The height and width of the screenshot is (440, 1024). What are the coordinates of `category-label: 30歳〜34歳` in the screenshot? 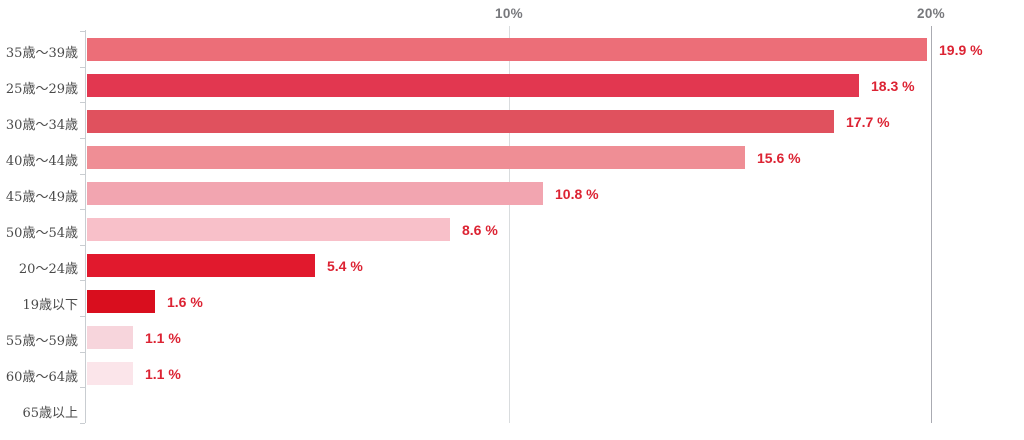 It's located at (41, 125).